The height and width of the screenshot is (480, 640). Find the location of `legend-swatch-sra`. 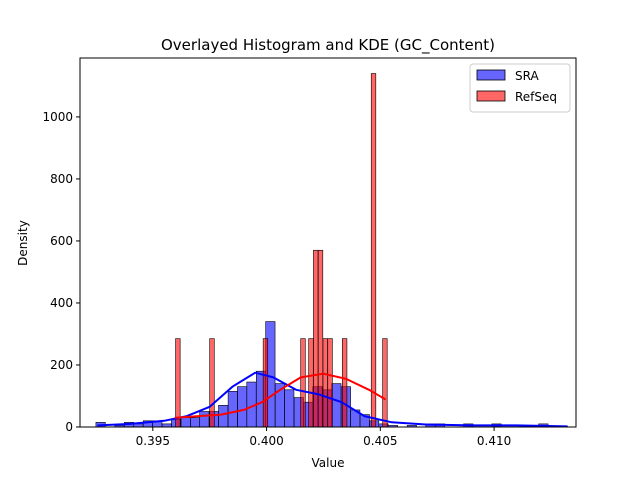

legend-swatch-sra is located at coordinates (491, 75).